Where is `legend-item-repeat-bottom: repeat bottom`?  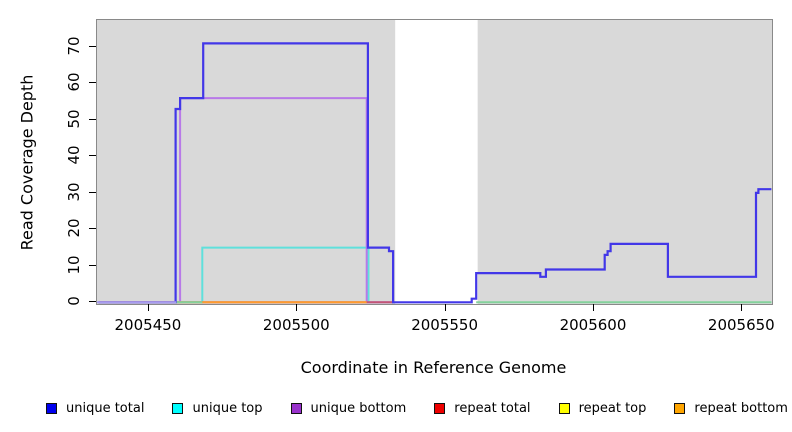
legend-item-repeat-bottom: repeat bottom is located at coordinates (731, 408).